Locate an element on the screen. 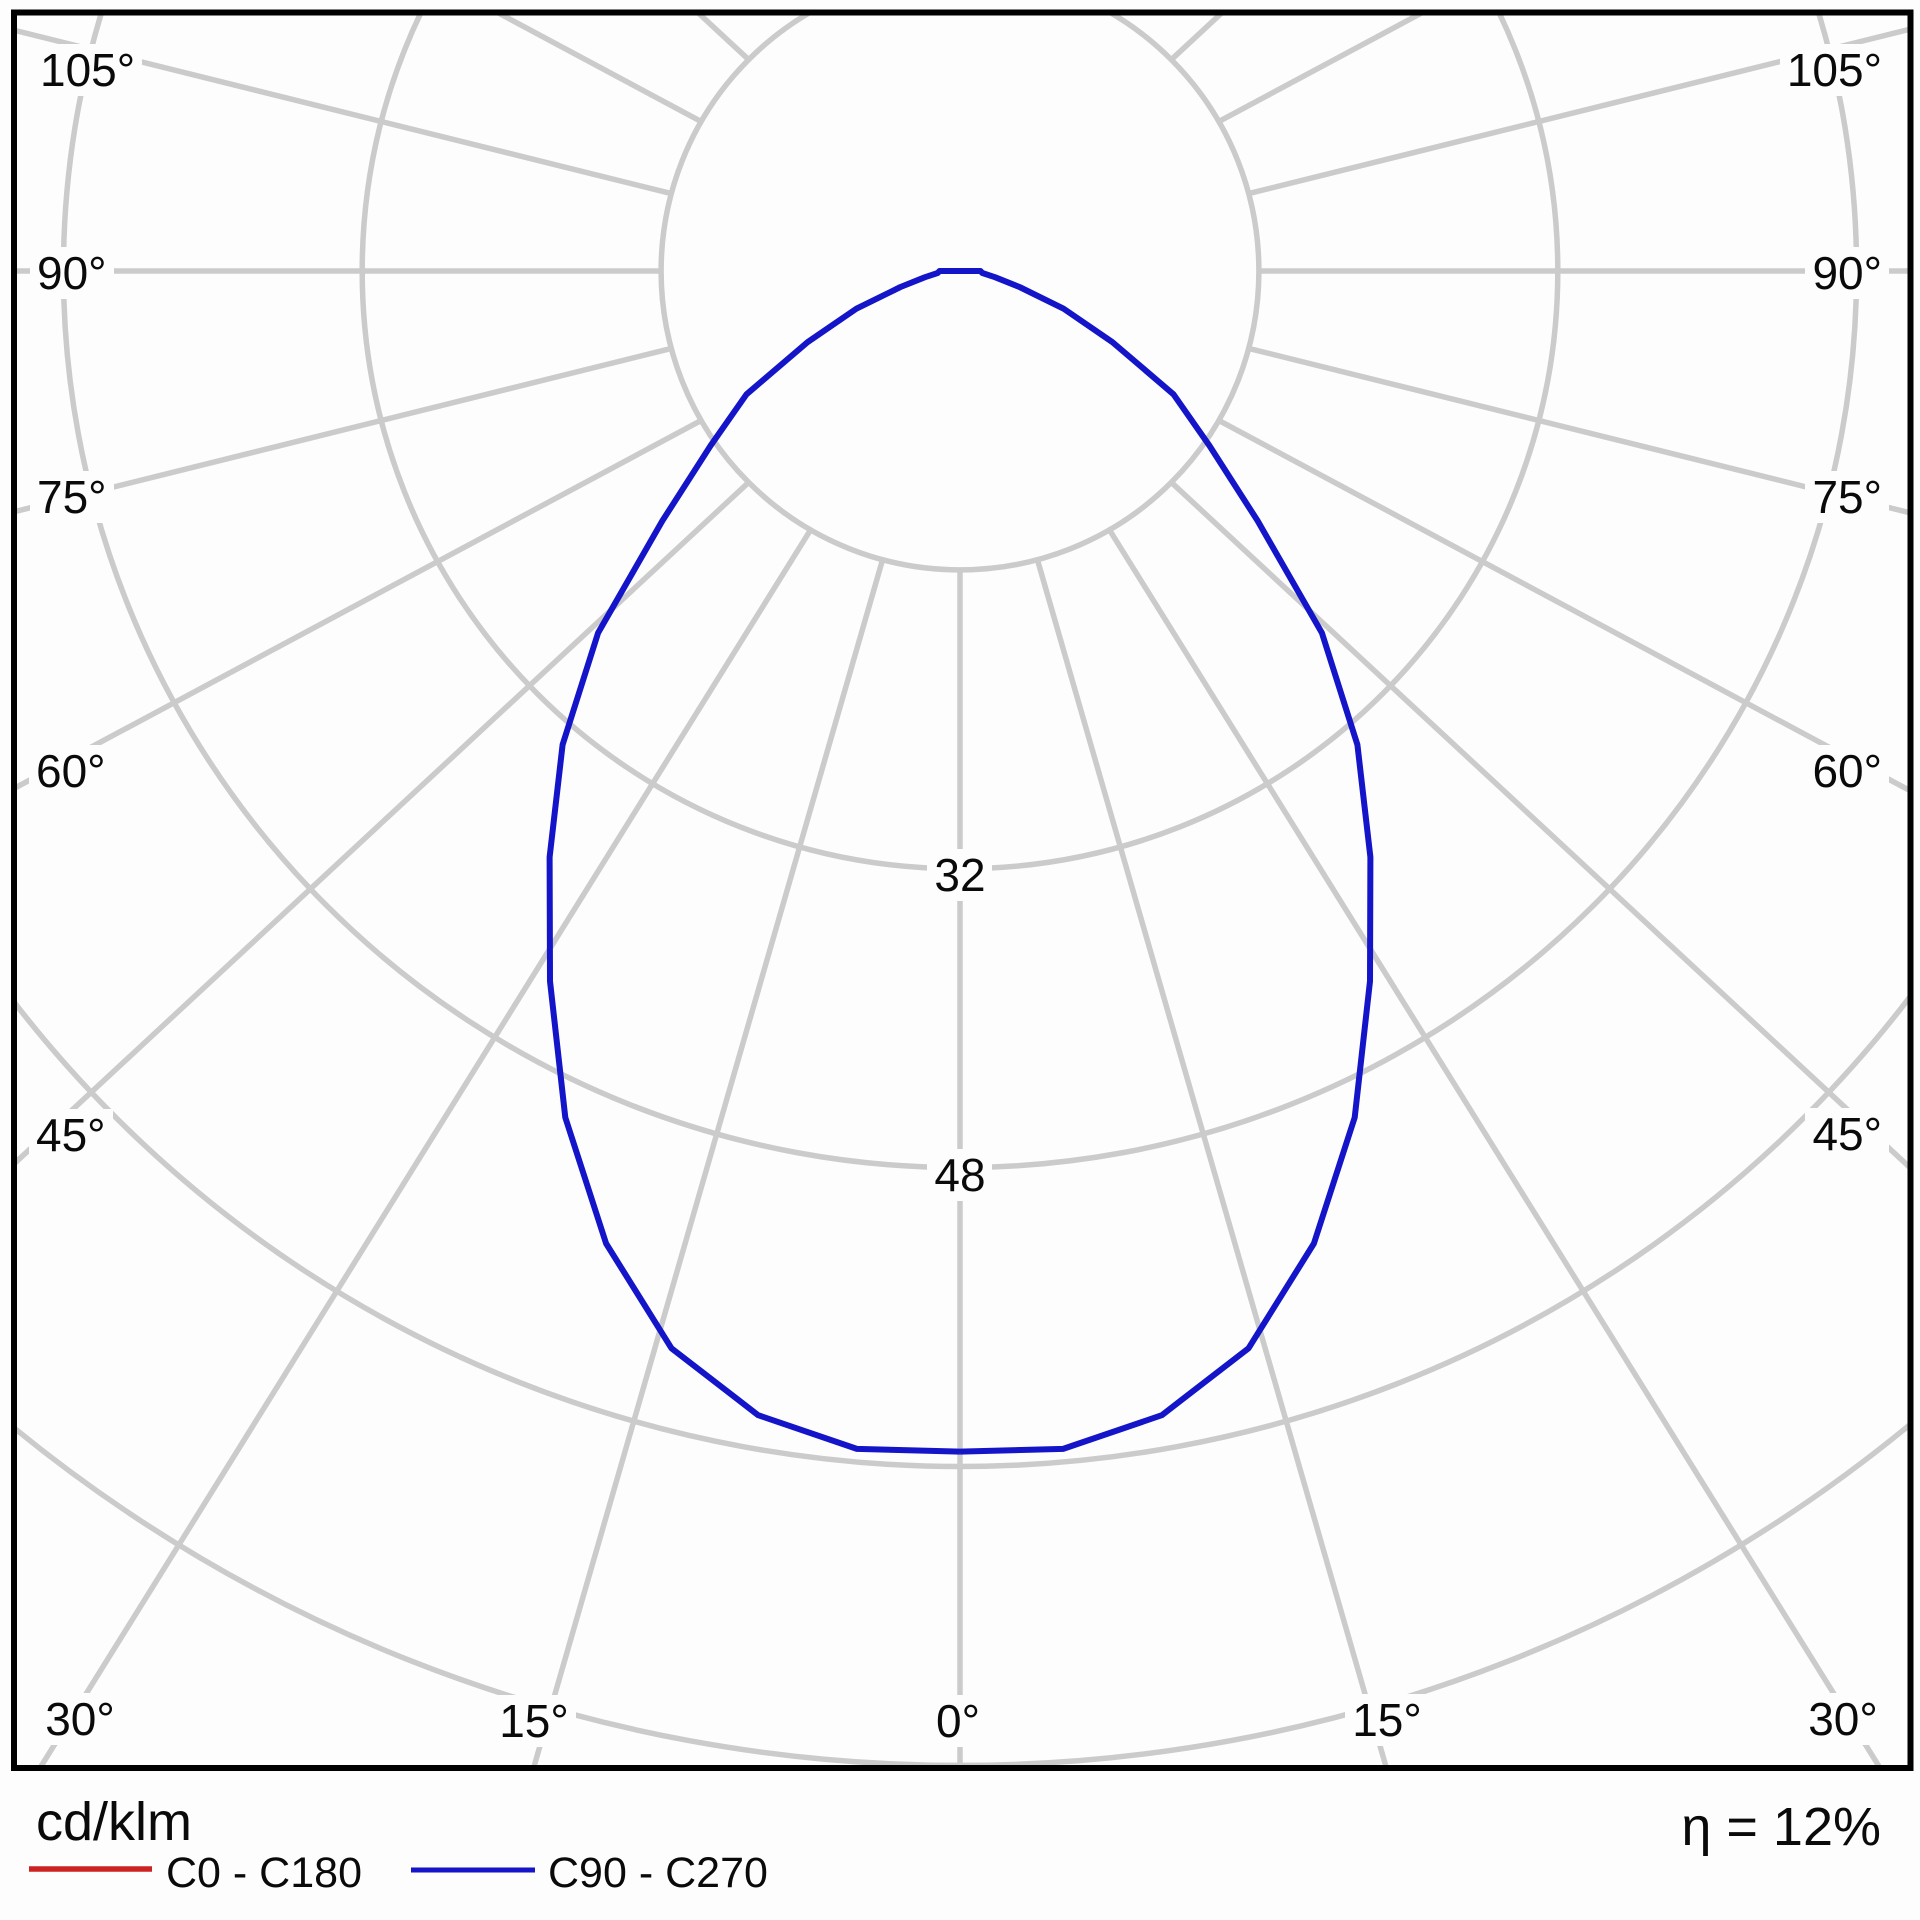 The height and width of the screenshot is (1920, 1920). svg-text: cd/klm is located at coordinates (114, 1822).